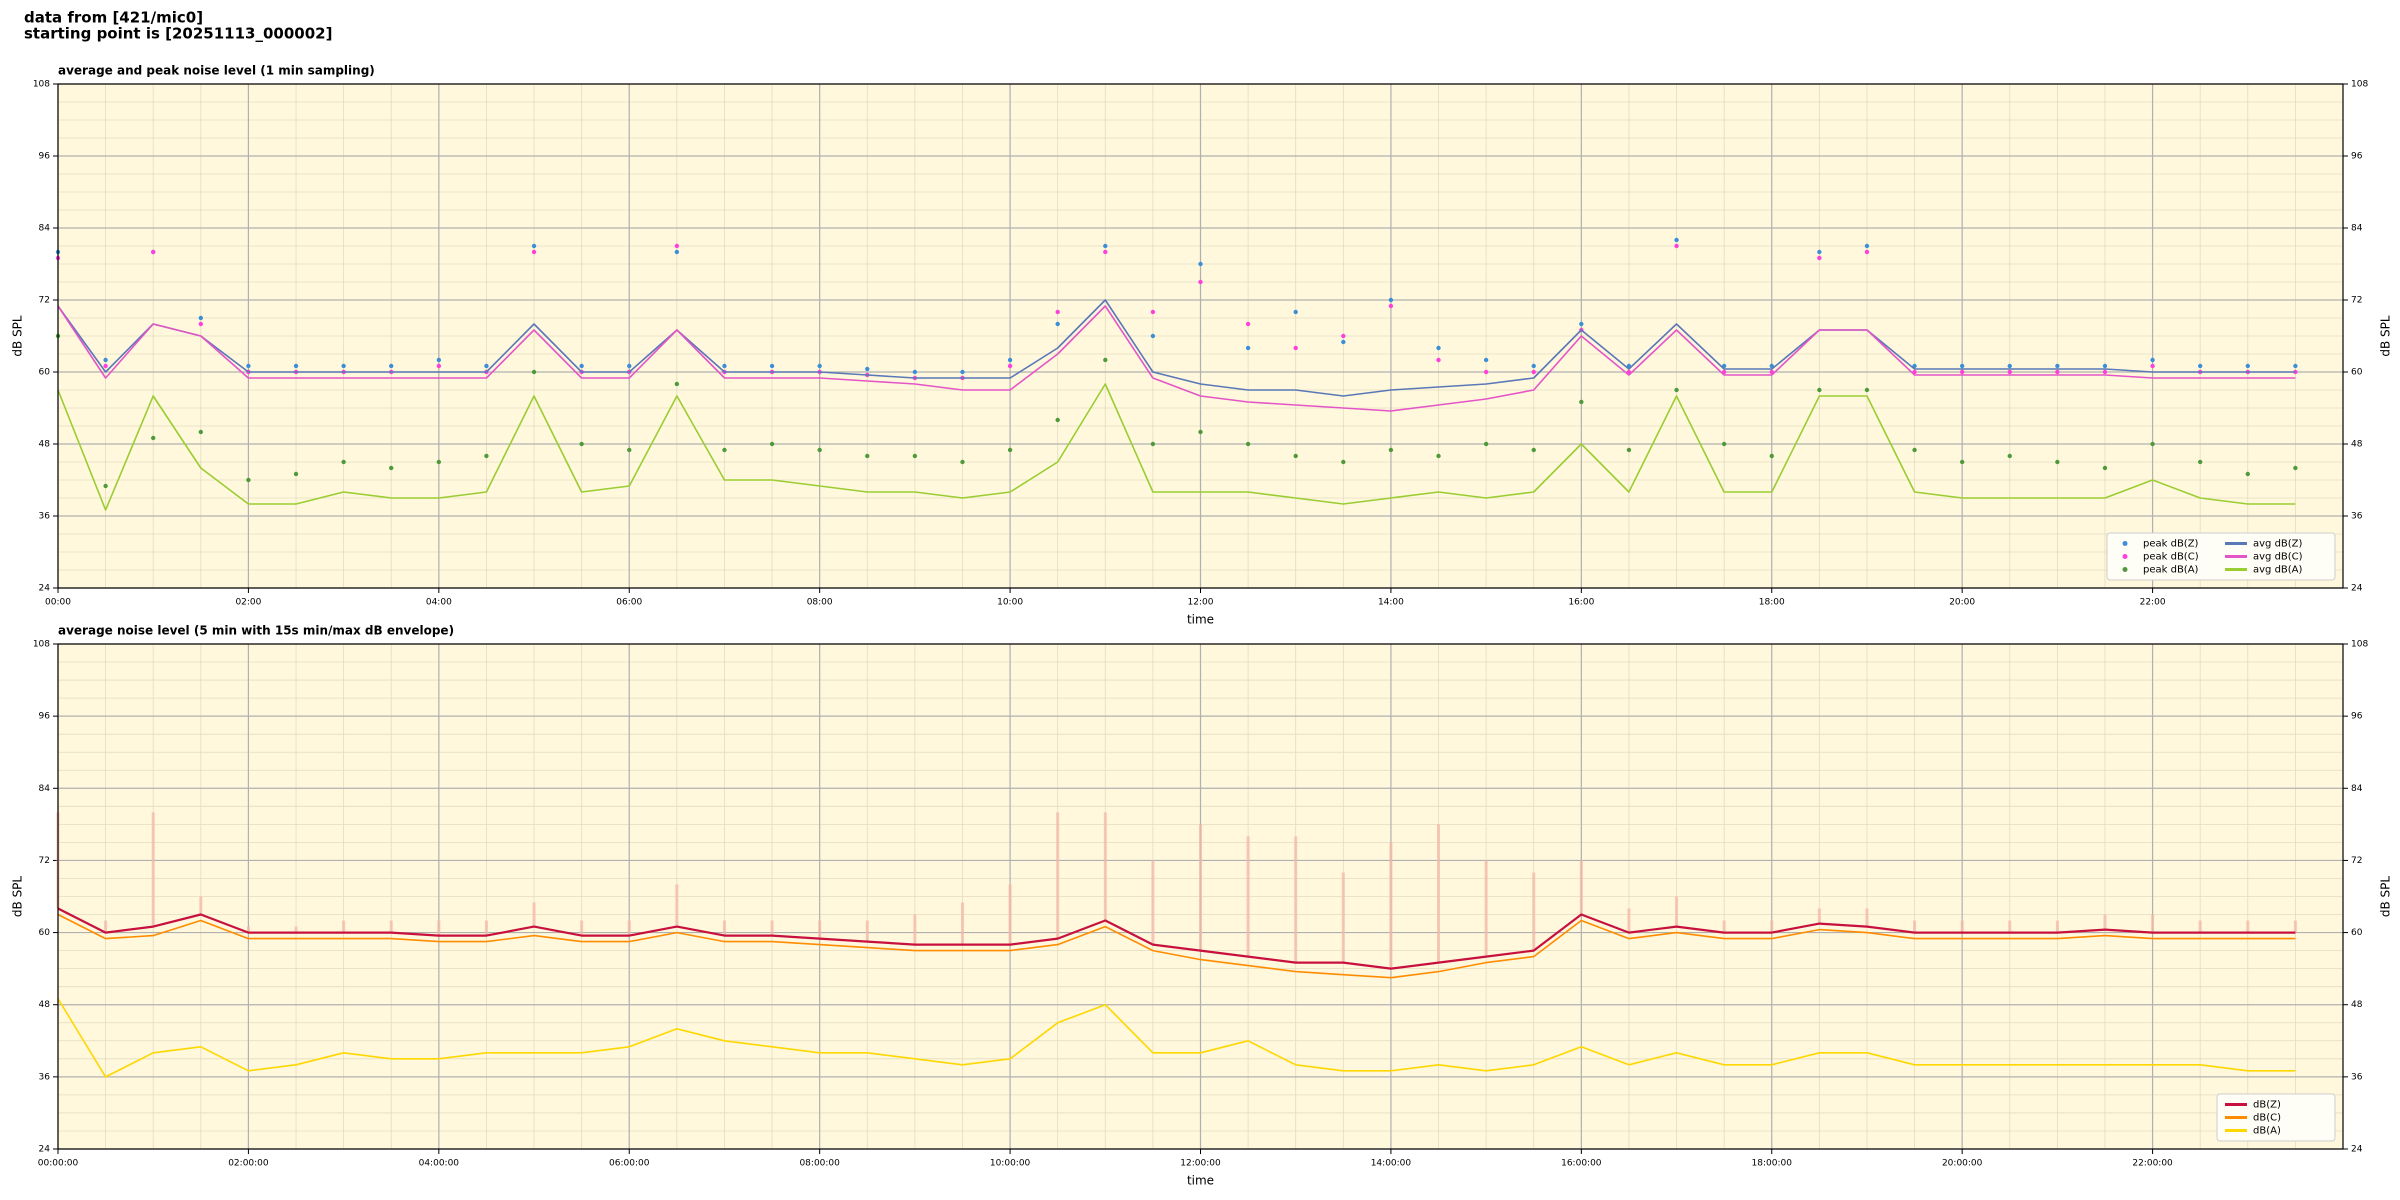 This screenshot has width=2400, height=1200. I want to click on x-tick-label: 18:00:00, so click(1772, 1164).